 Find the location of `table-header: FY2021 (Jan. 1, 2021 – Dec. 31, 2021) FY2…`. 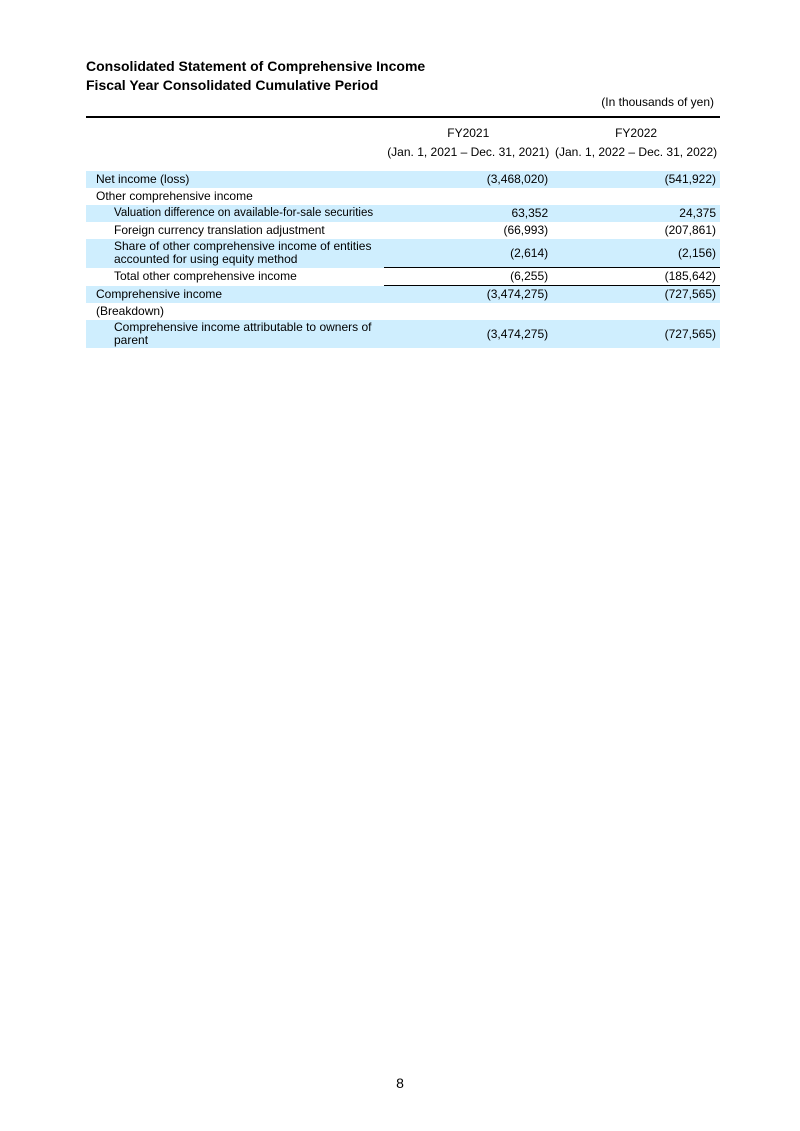

table-header: FY2021 (Jan. 1, 2021 – Dec. 31, 2021) FY2… is located at coordinates (403, 144).